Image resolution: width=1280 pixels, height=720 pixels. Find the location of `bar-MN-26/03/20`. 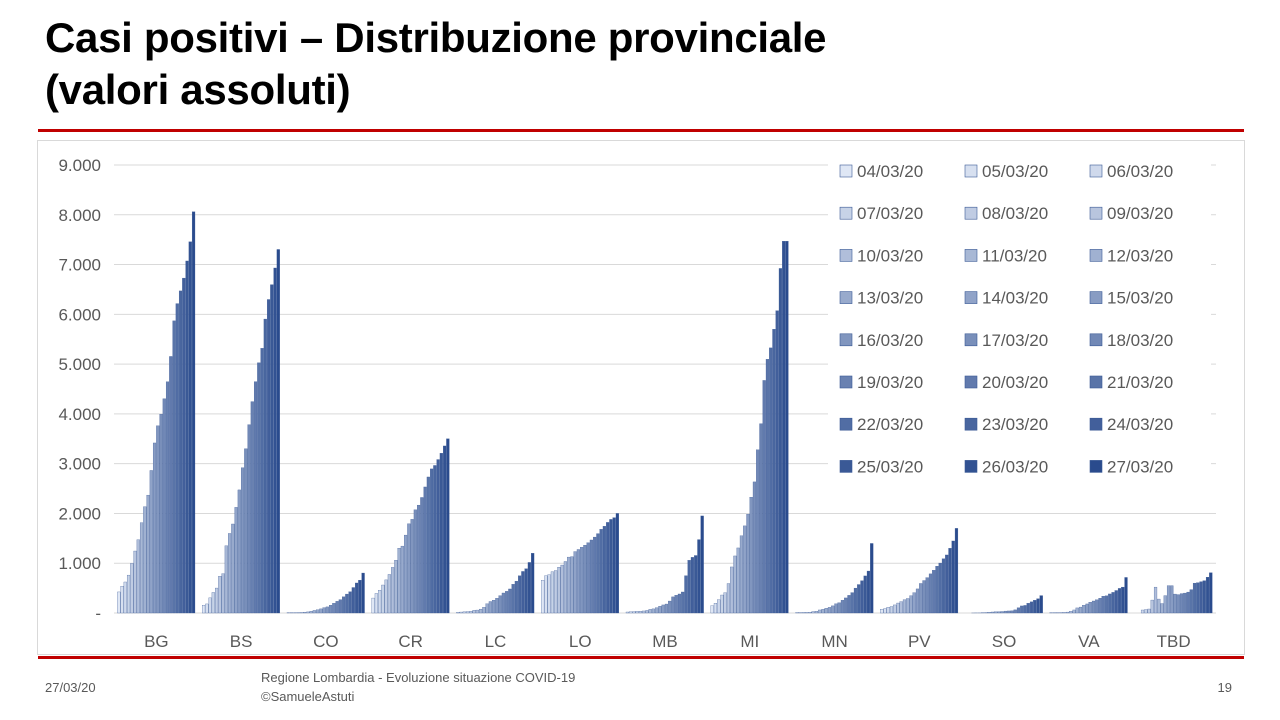

bar-MN-26/03/20 is located at coordinates (868, 592).